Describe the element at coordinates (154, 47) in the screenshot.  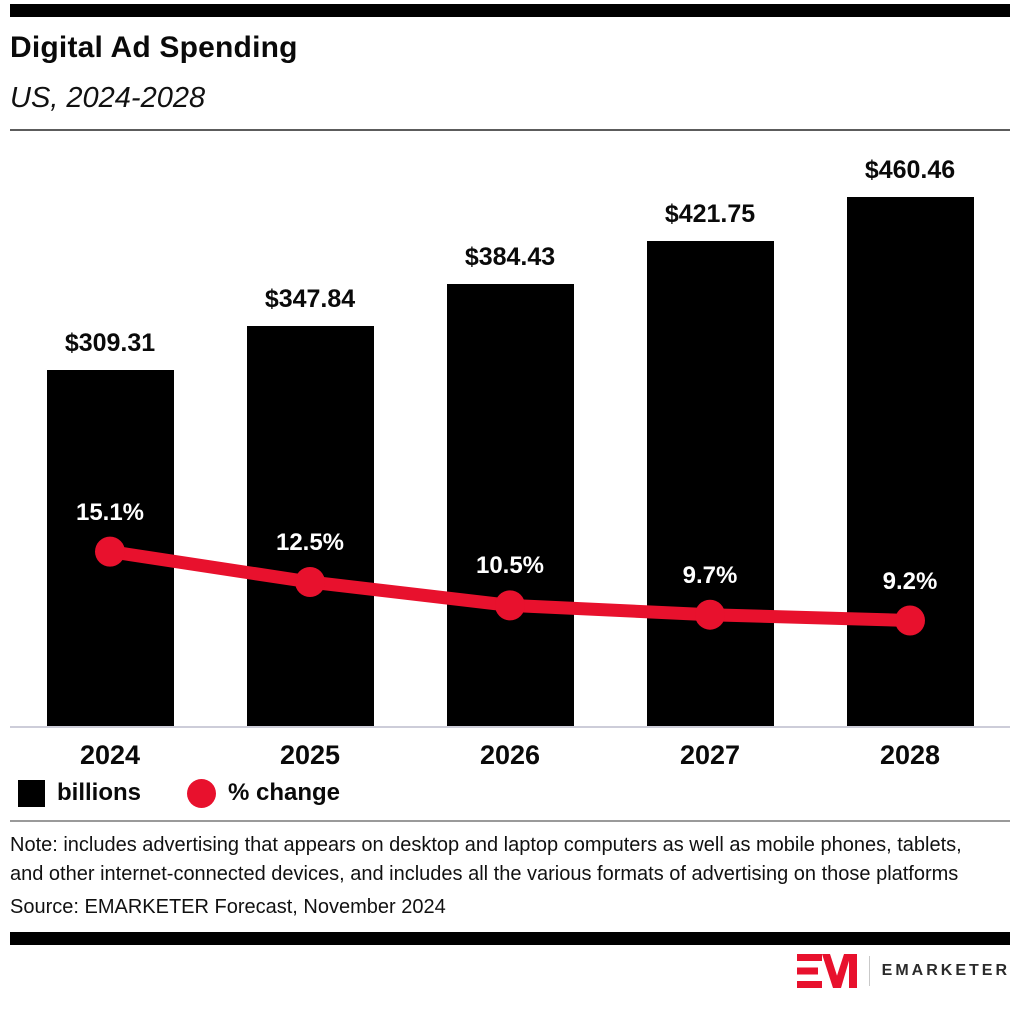
I see `page-title: Digital Ad Spending` at that location.